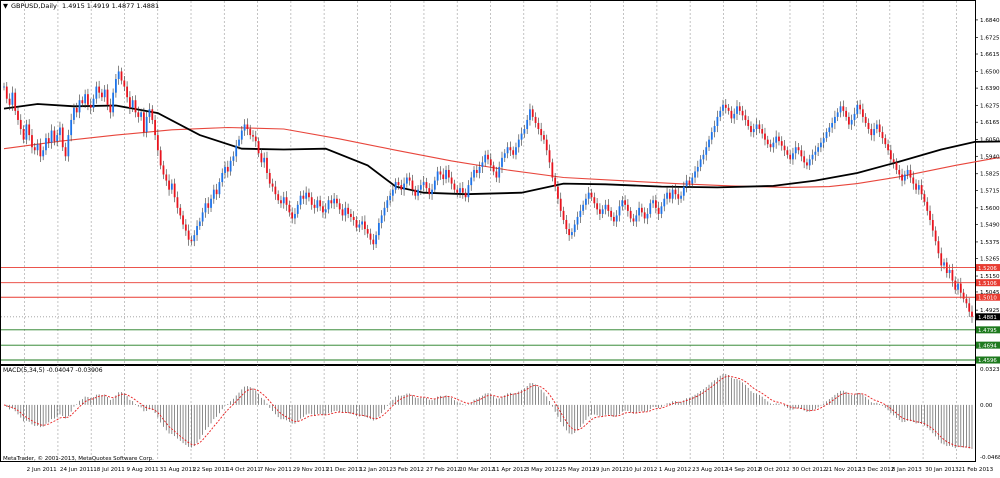  I want to click on ohlc-readout: 1.4915 1.4919 1.4877 1.4881, so click(110, 6).